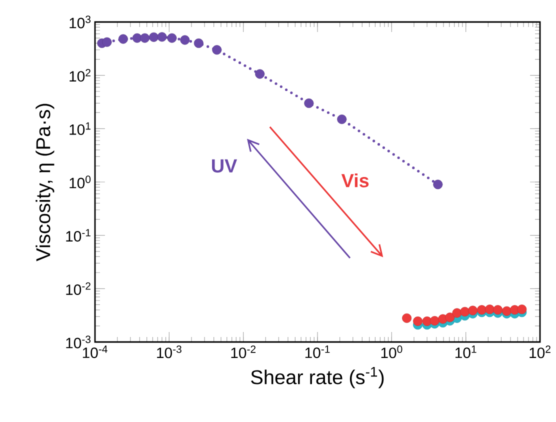 This screenshot has width=556, height=422. Describe the element at coordinates (80, 75) in the screenshot. I see `y-tick-label: 10$^{2}$` at that location.